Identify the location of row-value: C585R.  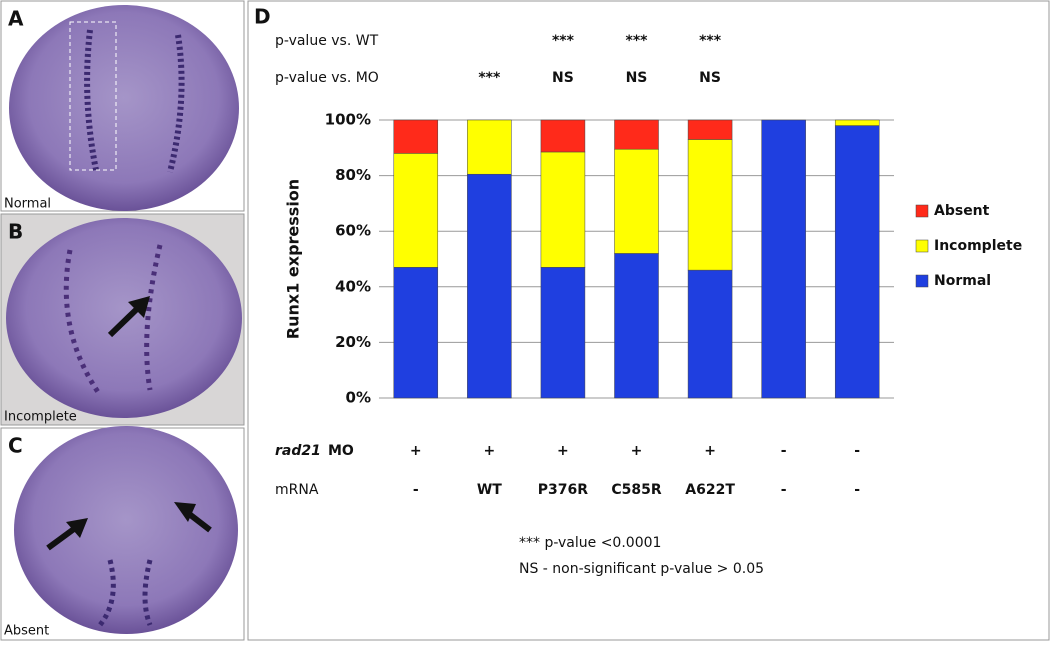
(636, 490).